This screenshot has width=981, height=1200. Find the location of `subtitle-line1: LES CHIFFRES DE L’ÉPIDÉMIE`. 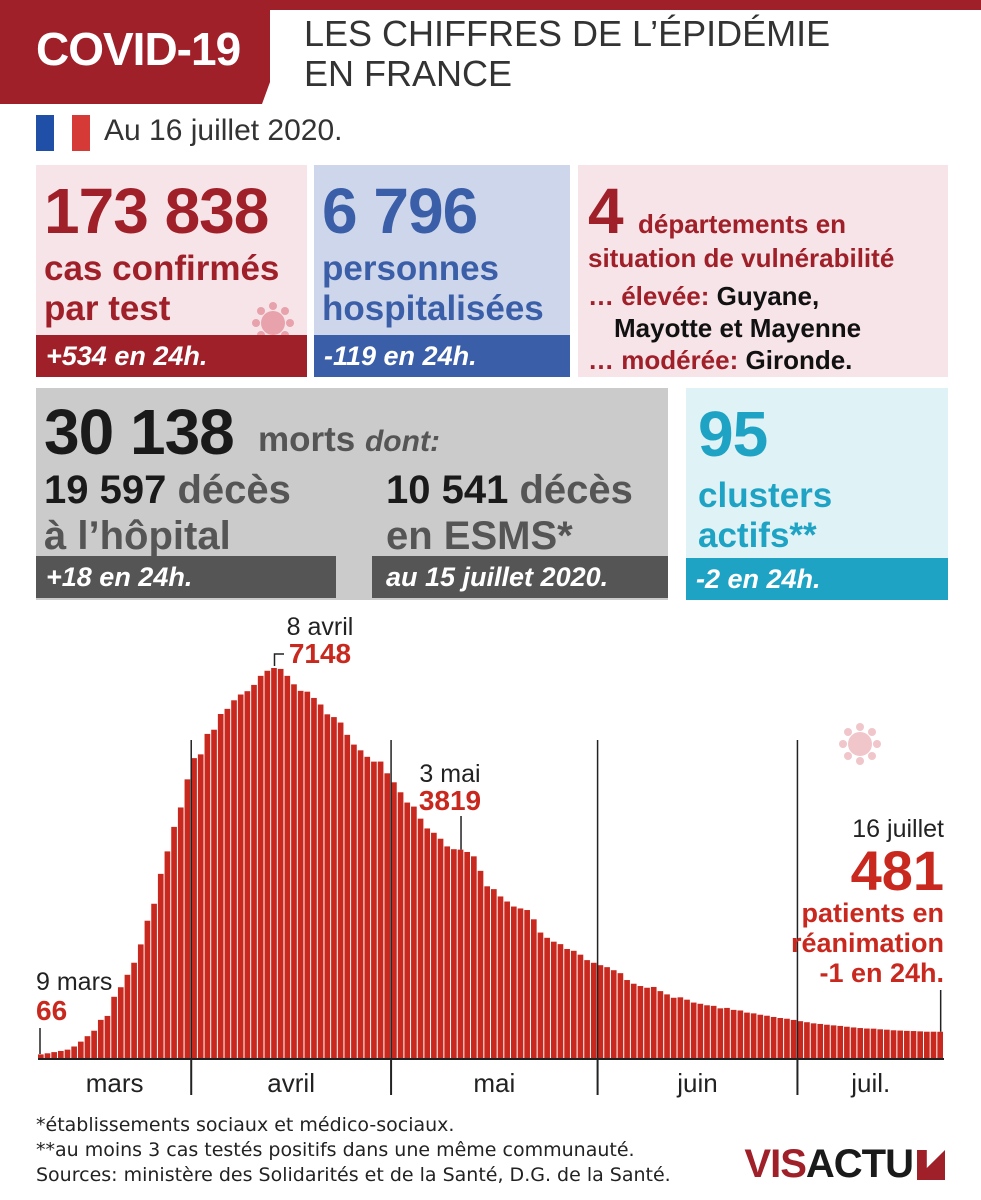

subtitle-line1: LES CHIFFRES DE L’ÉPIDÉMIE is located at coordinates (567, 33).